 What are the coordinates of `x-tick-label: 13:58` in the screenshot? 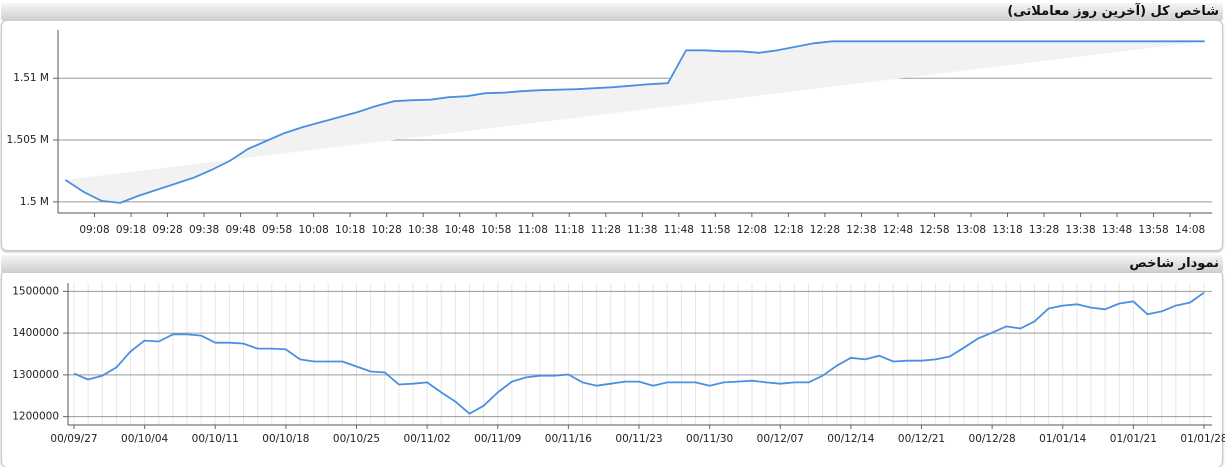 It's located at (1153, 230).